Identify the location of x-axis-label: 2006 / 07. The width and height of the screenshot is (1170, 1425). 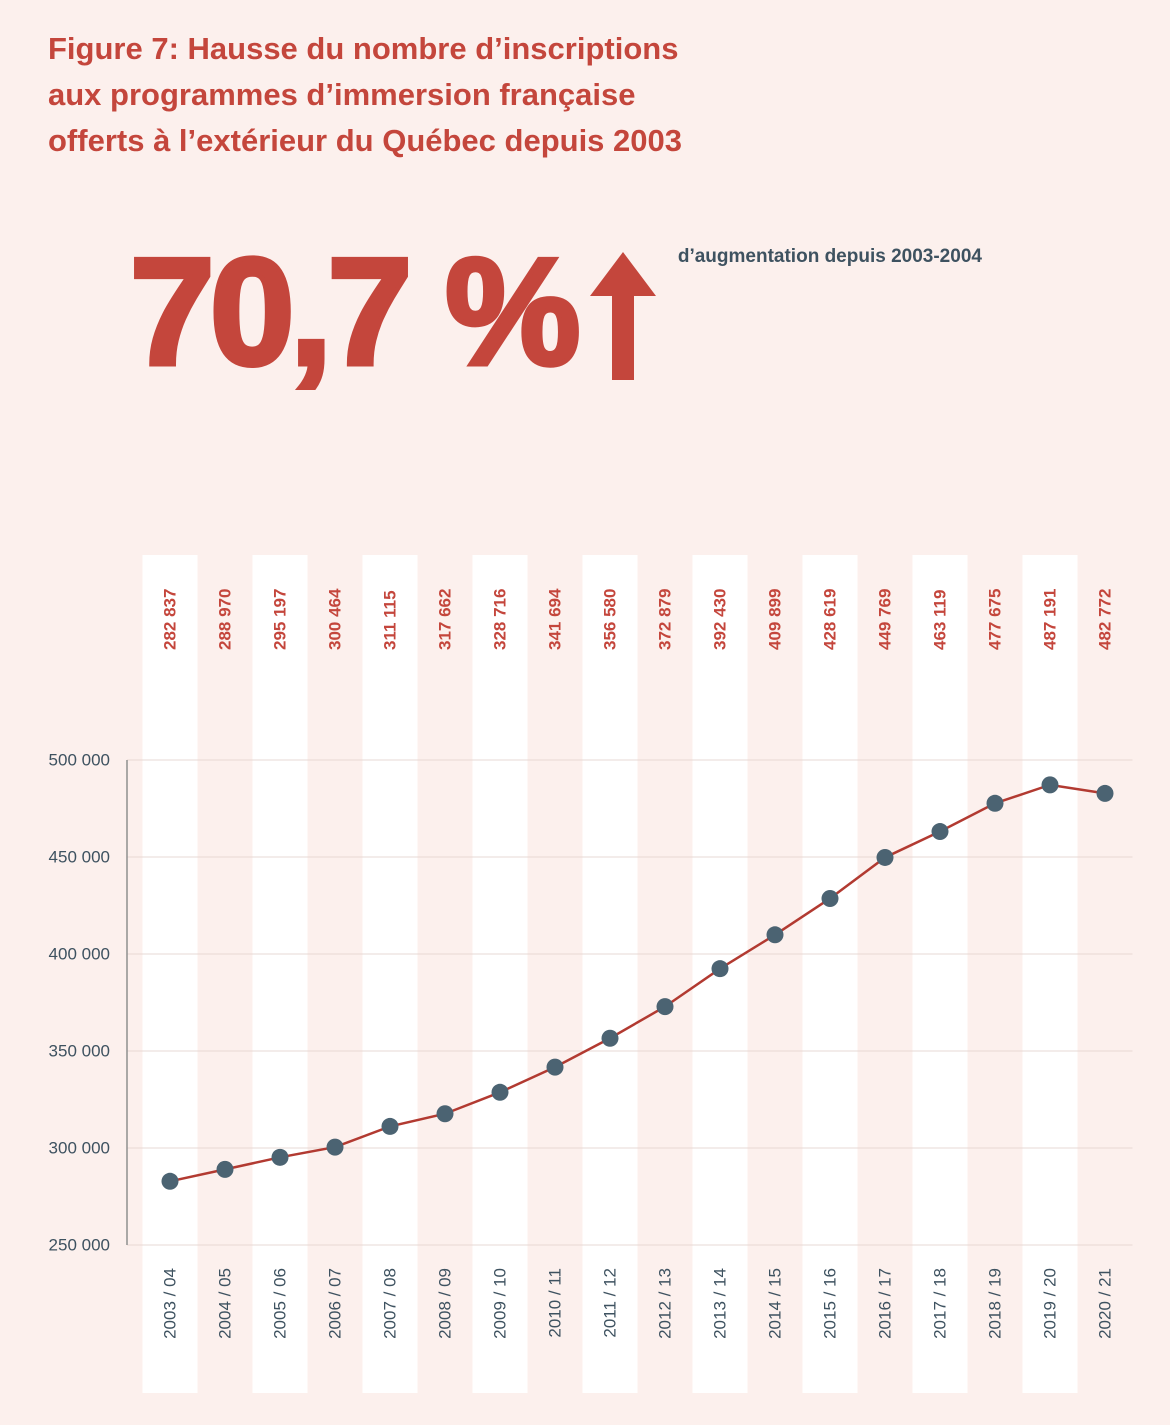
(335, 1303).